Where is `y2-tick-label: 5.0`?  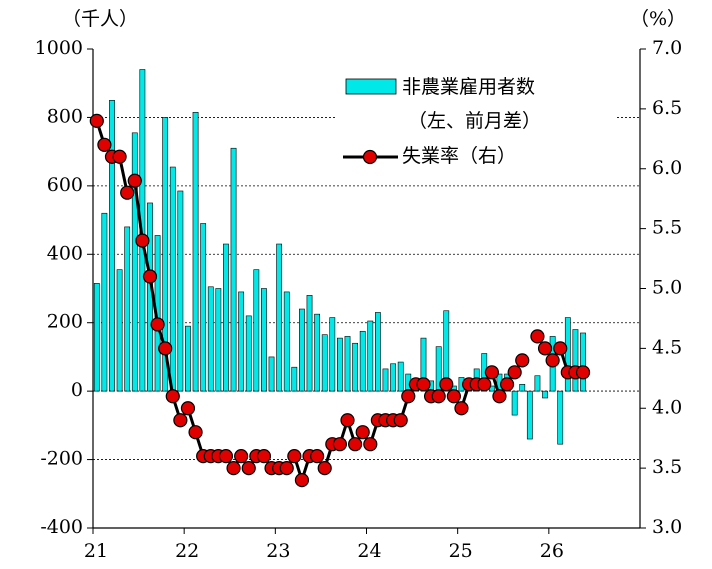 y2-tick-label: 5.0 is located at coordinates (667, 288).